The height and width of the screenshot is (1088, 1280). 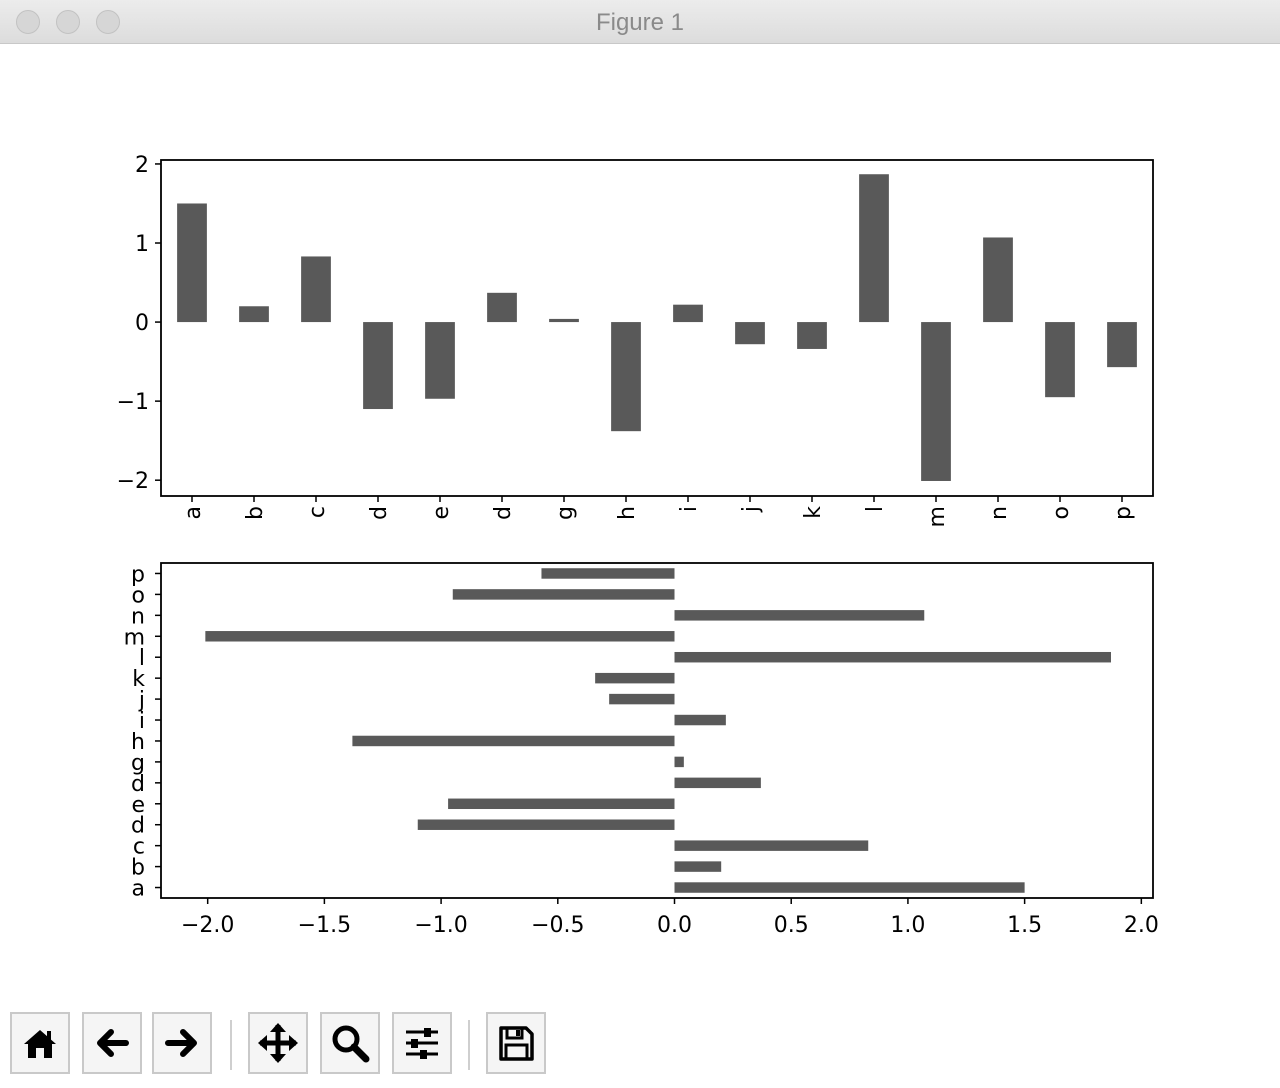 I want to click on y-tick-label: 2, so click(x=142, y=165).